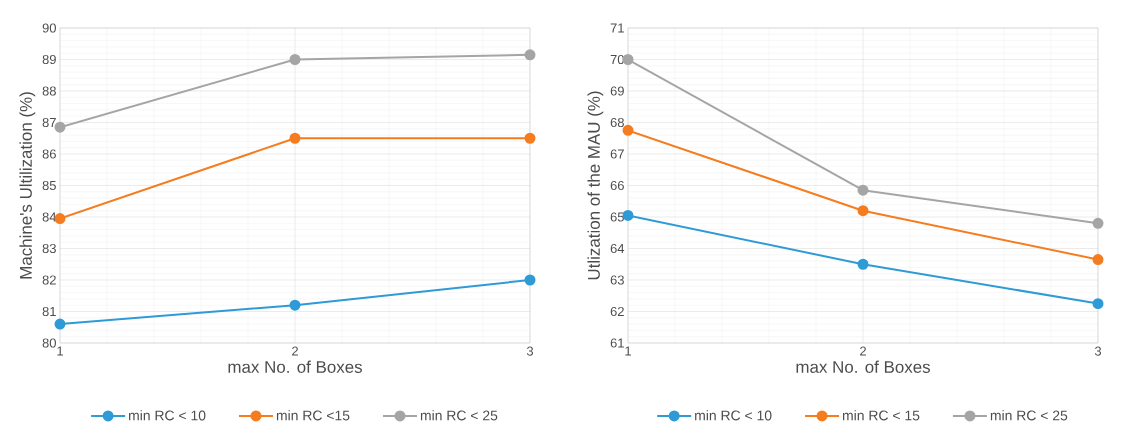 Image resolution: width=1131 pixels, height=448 pixels. Describe the element at coordinates (49, 311) in the screenshot. I see `y-tick-label: 81` at that location.